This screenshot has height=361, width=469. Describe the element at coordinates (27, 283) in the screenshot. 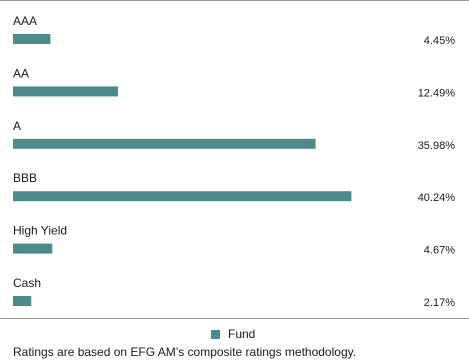

I see `category-label-cash: Cash` at that location.